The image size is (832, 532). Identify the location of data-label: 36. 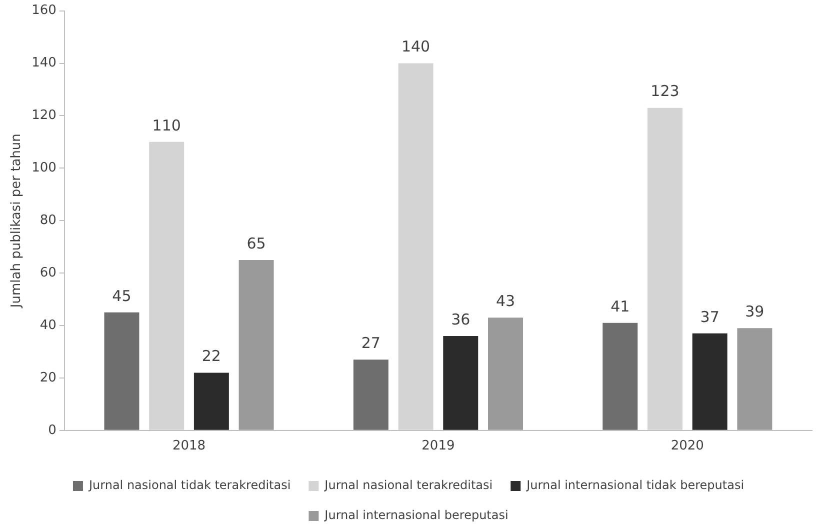
(460, 319).